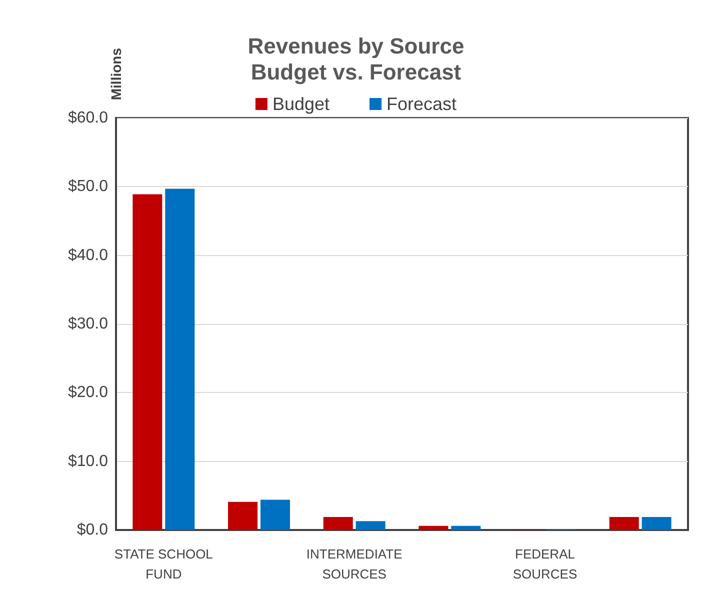  What do you see at coordinates (301, 104) in the screenshot?
I see `legend-label: Budget` at bounding box center [301, 104].